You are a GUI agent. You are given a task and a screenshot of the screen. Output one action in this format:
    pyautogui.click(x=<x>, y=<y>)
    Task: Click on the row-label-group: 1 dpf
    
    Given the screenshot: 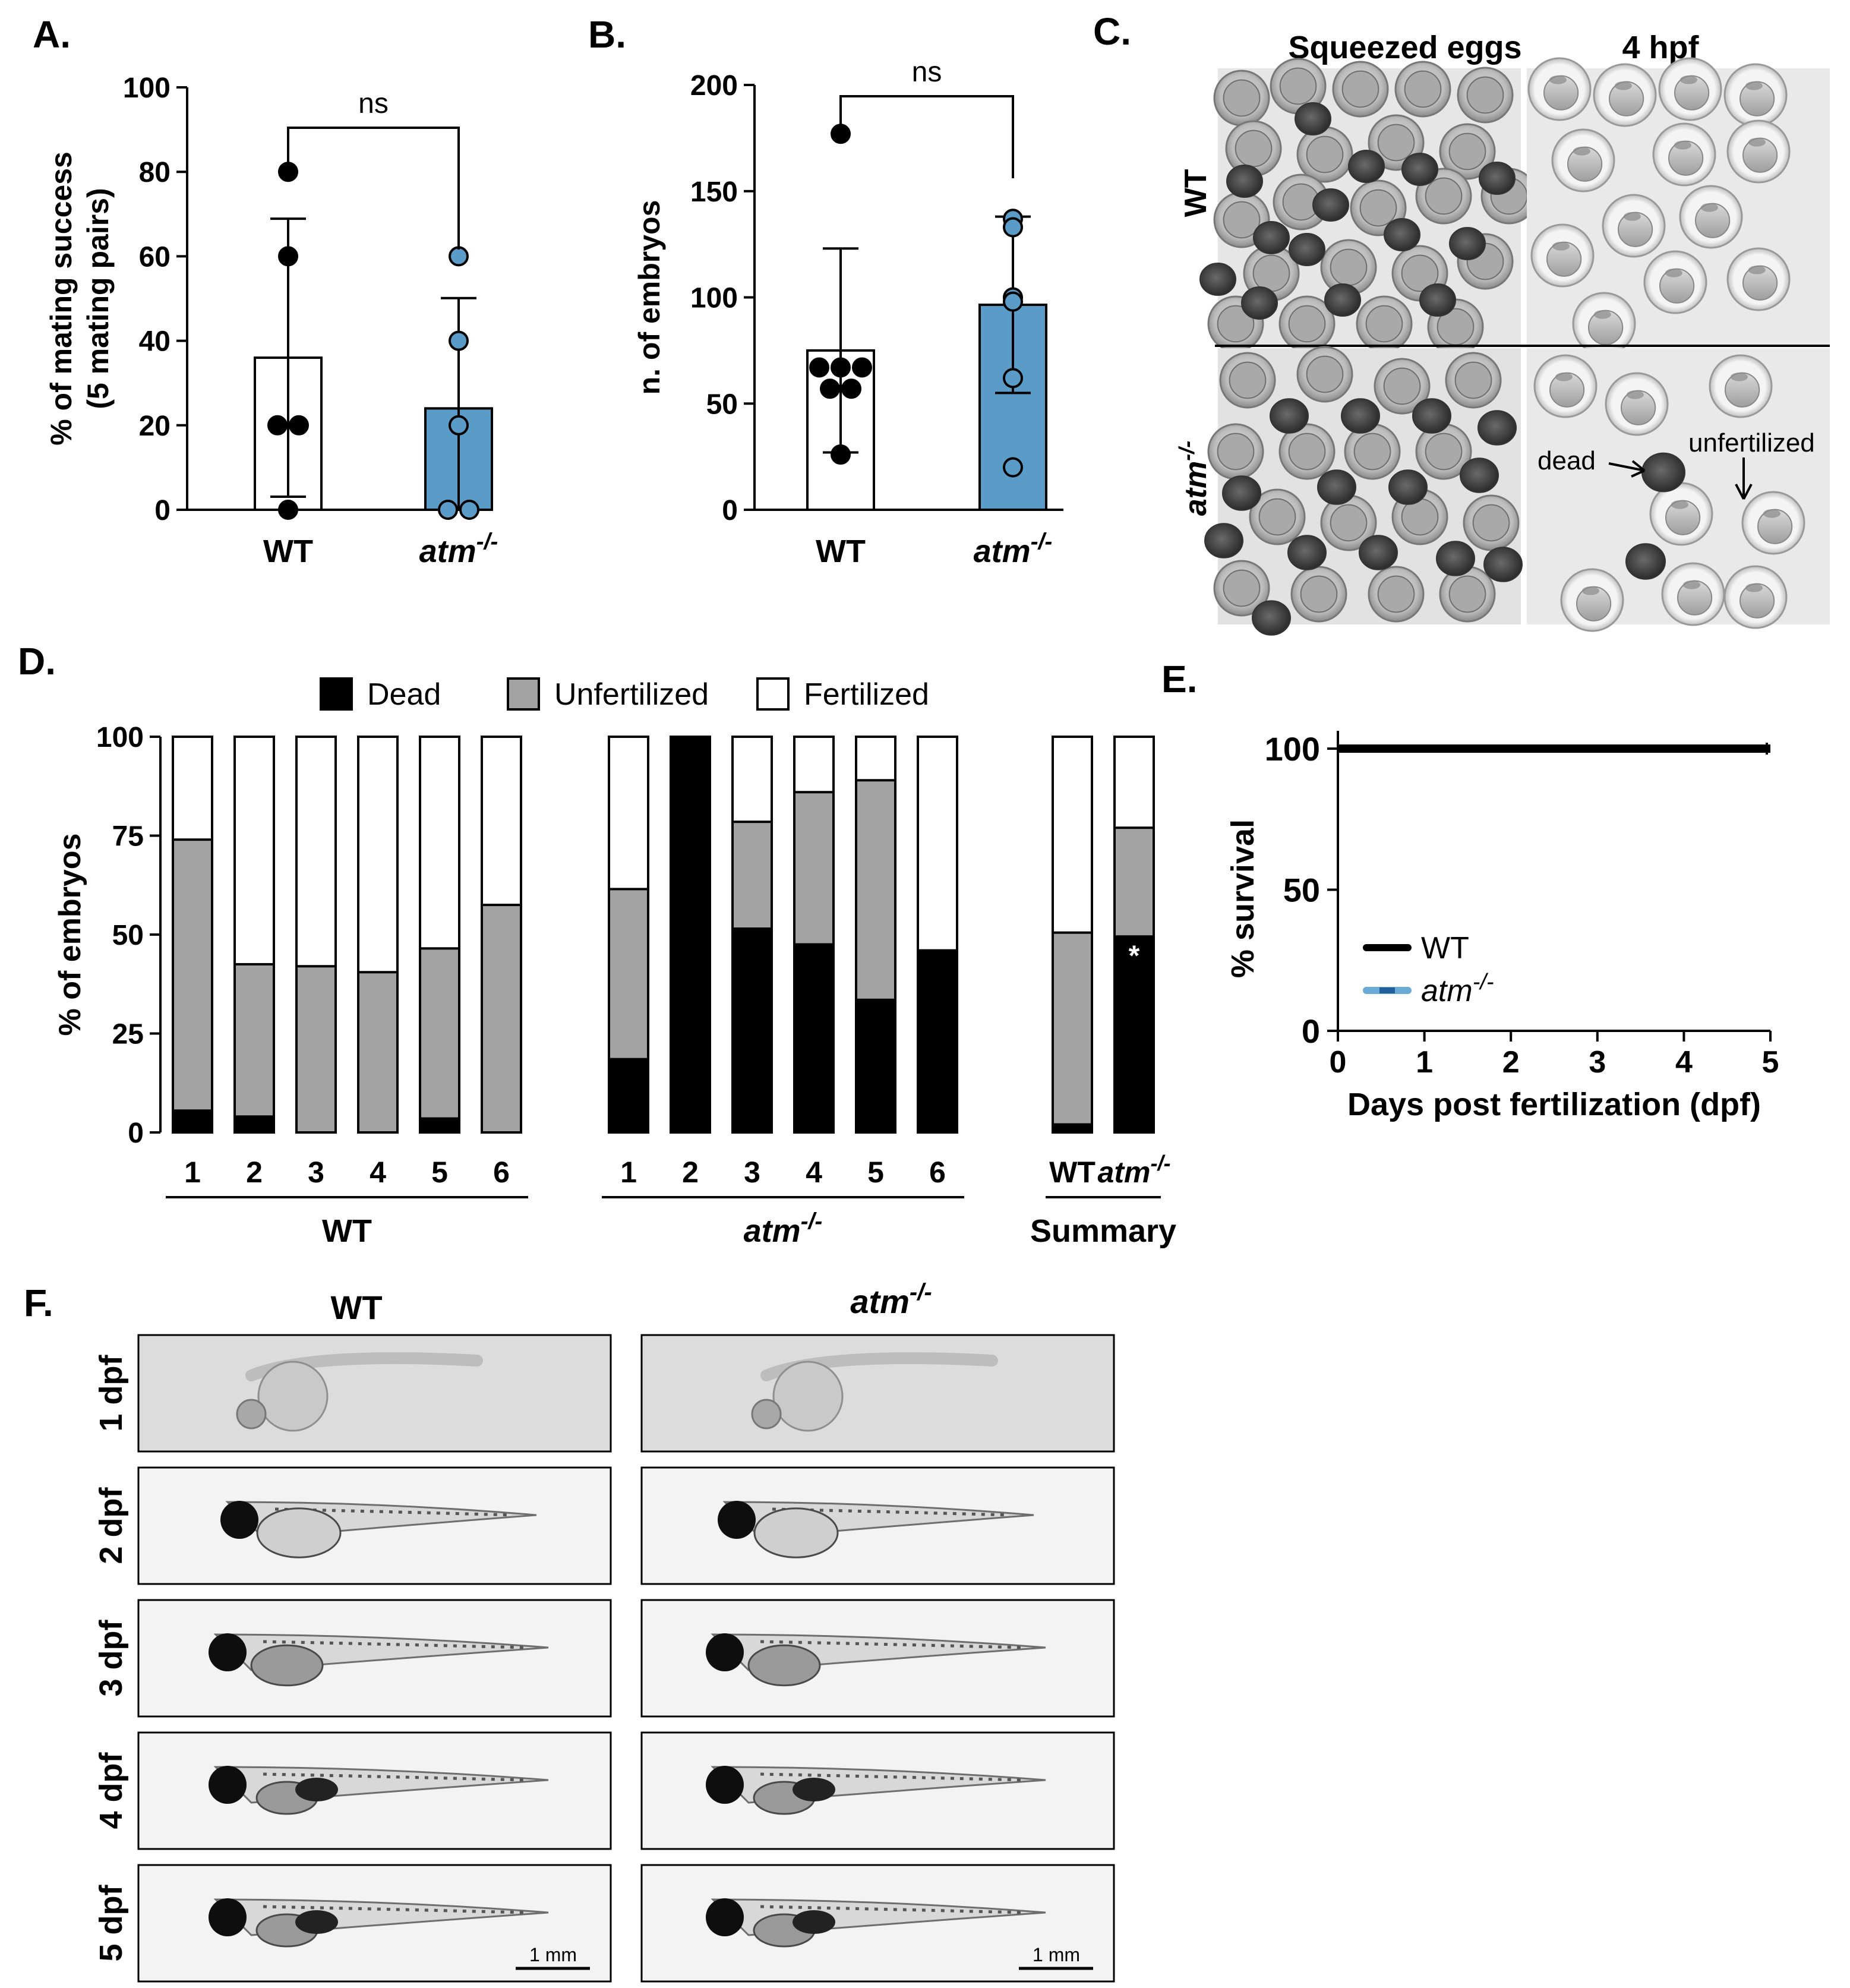 What is the action you would take?
    pyautogui.click(x=111, y=1392)
    